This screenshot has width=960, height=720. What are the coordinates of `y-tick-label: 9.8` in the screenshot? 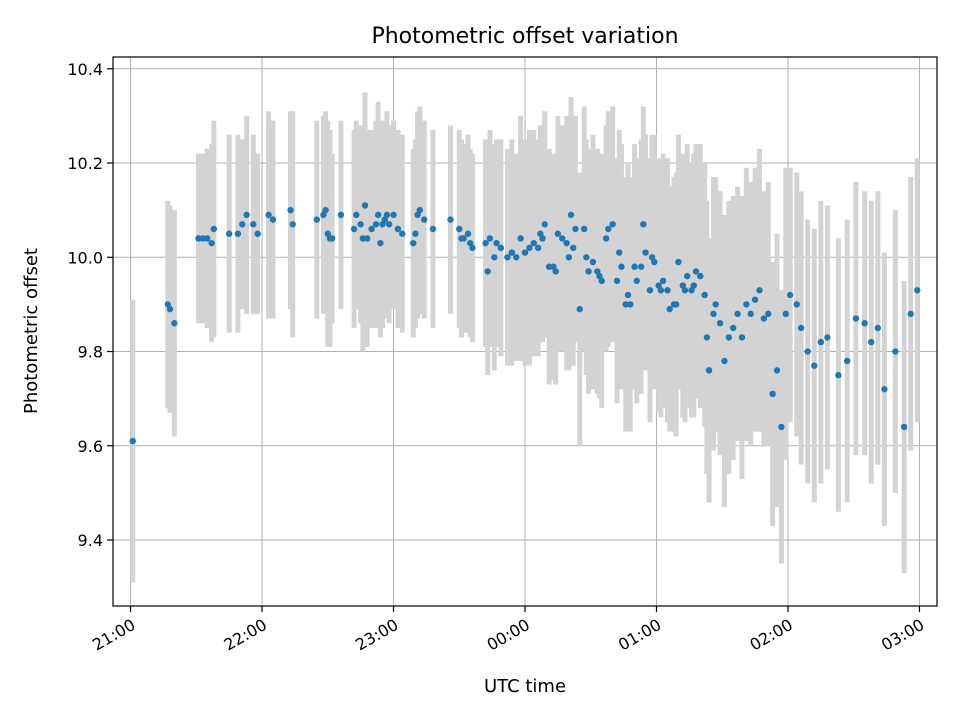 It's located at (90, 352).